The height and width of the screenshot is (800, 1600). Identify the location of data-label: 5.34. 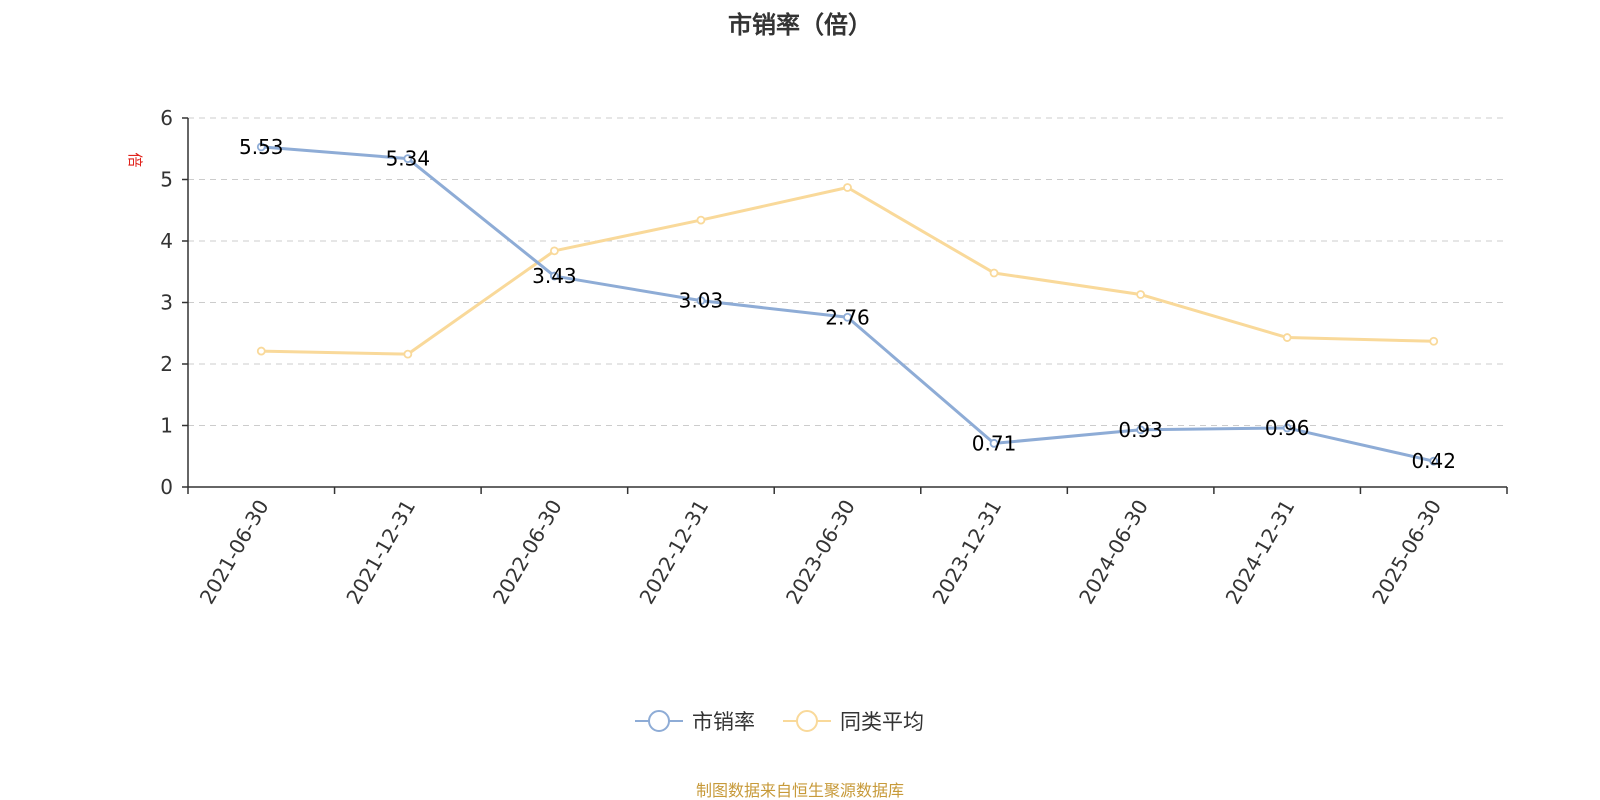
(408, 159).